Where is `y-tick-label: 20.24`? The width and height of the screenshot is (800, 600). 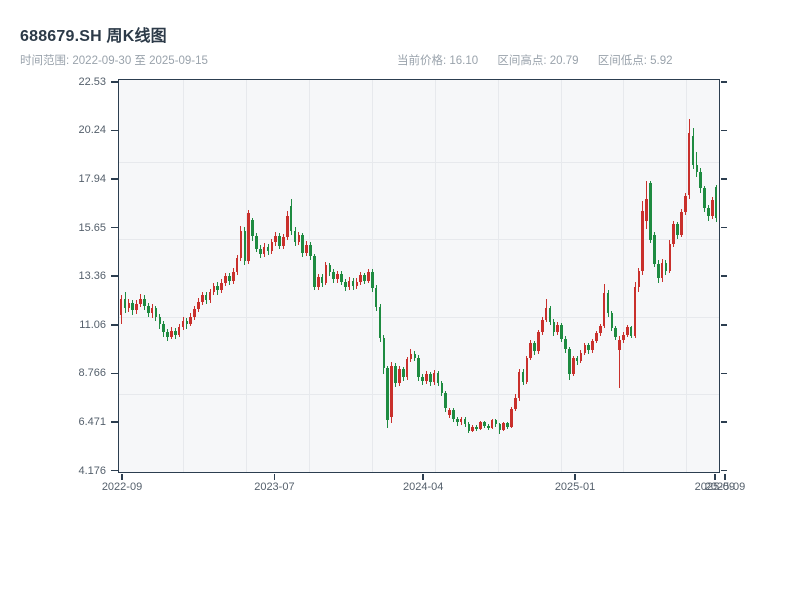
y-tick-label: 20.24 is located at coordinates (92, 130).